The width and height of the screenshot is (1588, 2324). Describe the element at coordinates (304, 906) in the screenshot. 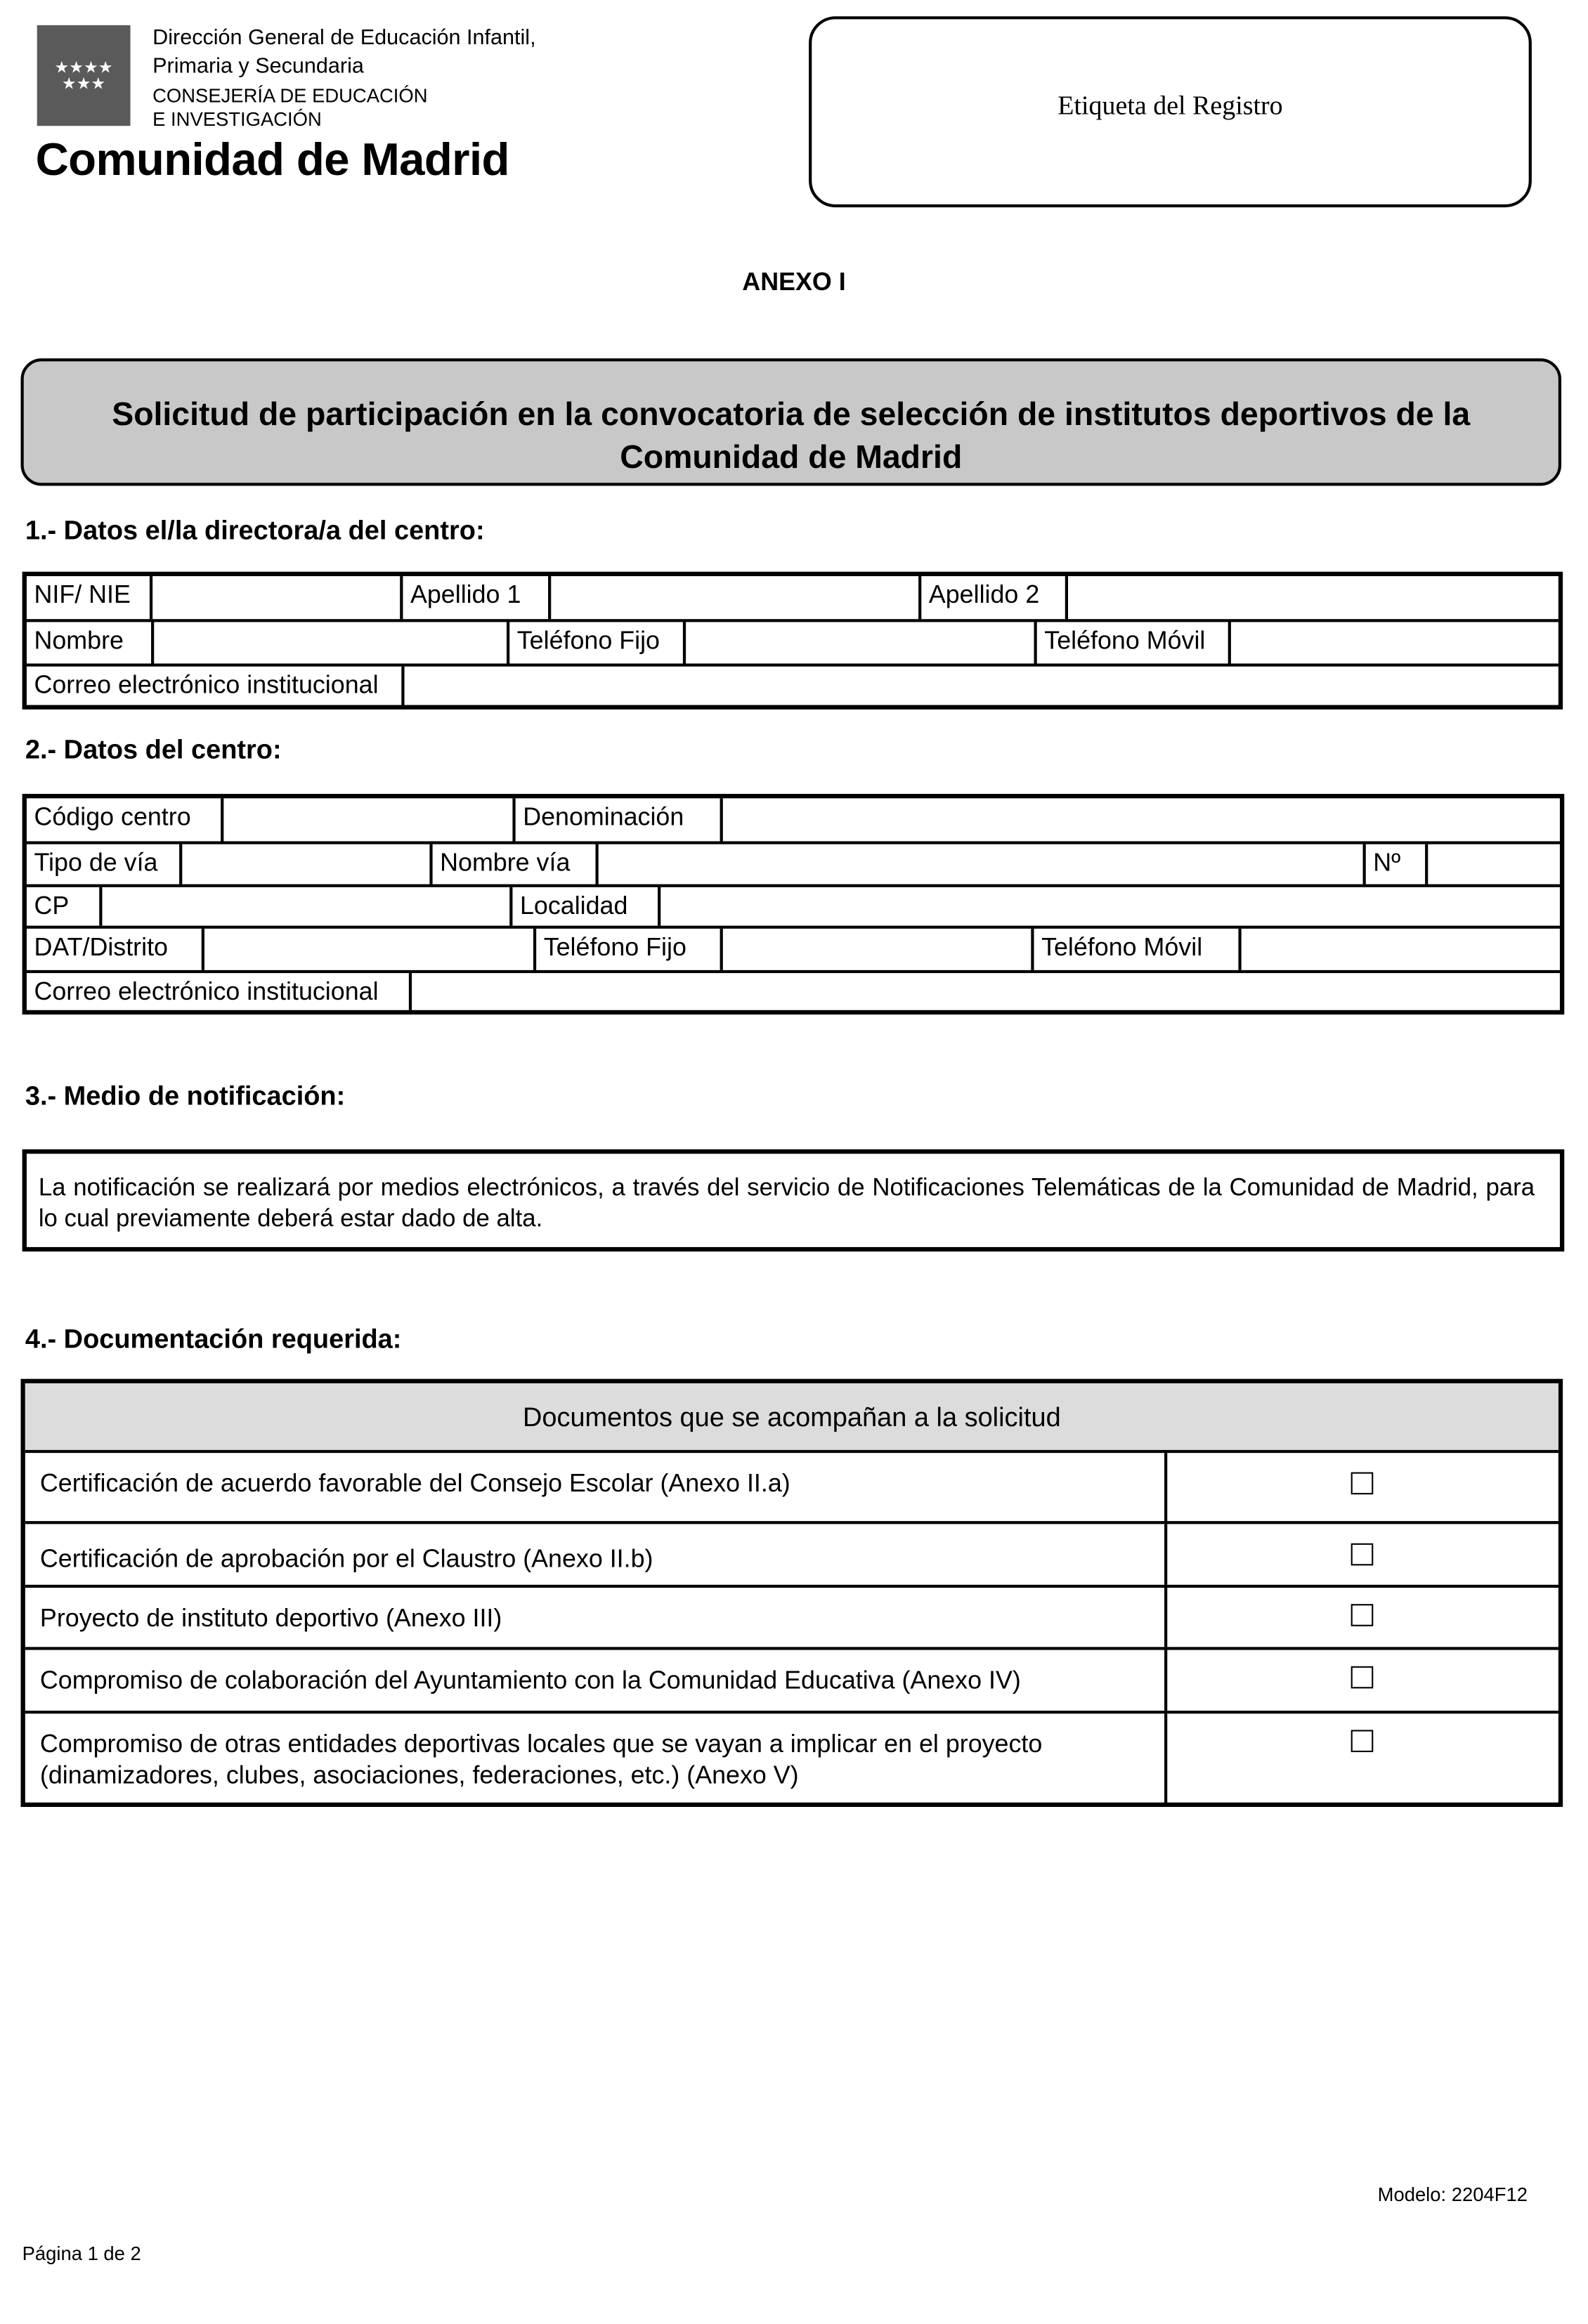

I see `cp-input` at that location.